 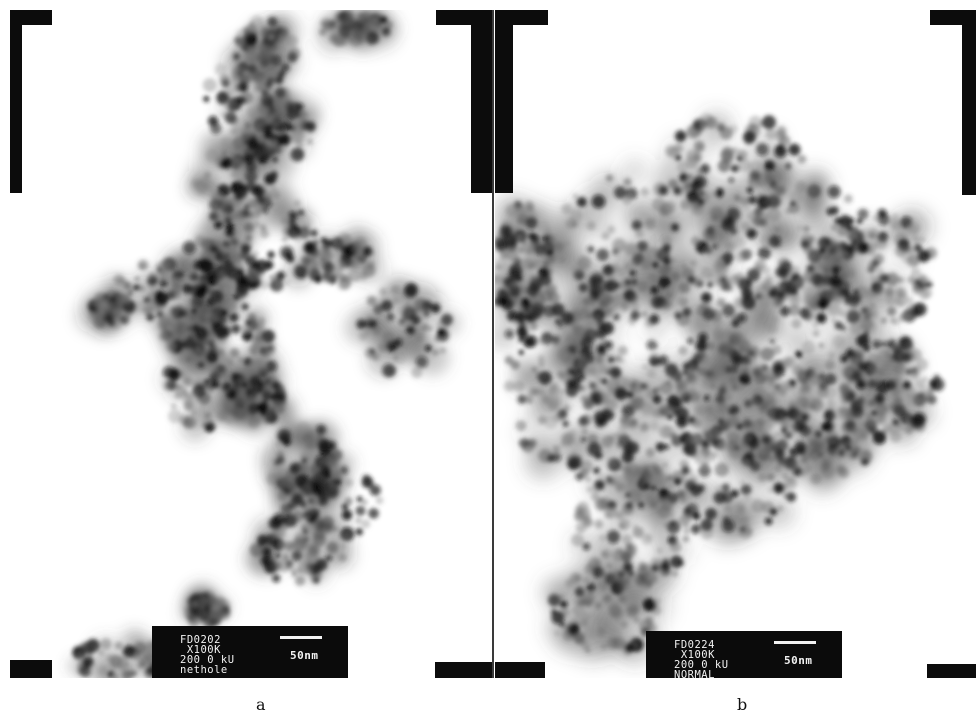 What do you see at coordinates (280, 203) in the screenshot?
I see `particle-cluster` at bounding box center [280, 203].